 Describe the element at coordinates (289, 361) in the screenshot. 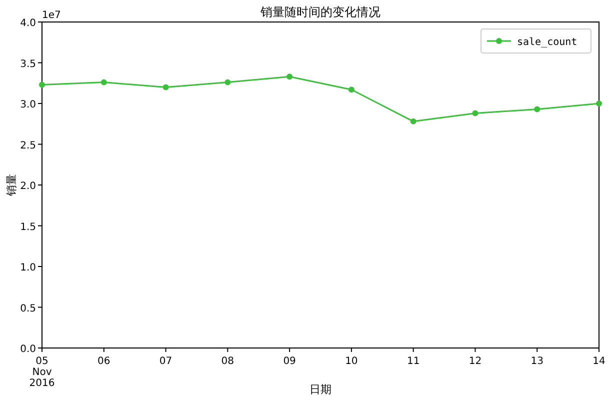

I see `x-tick-label: 09` at that location.